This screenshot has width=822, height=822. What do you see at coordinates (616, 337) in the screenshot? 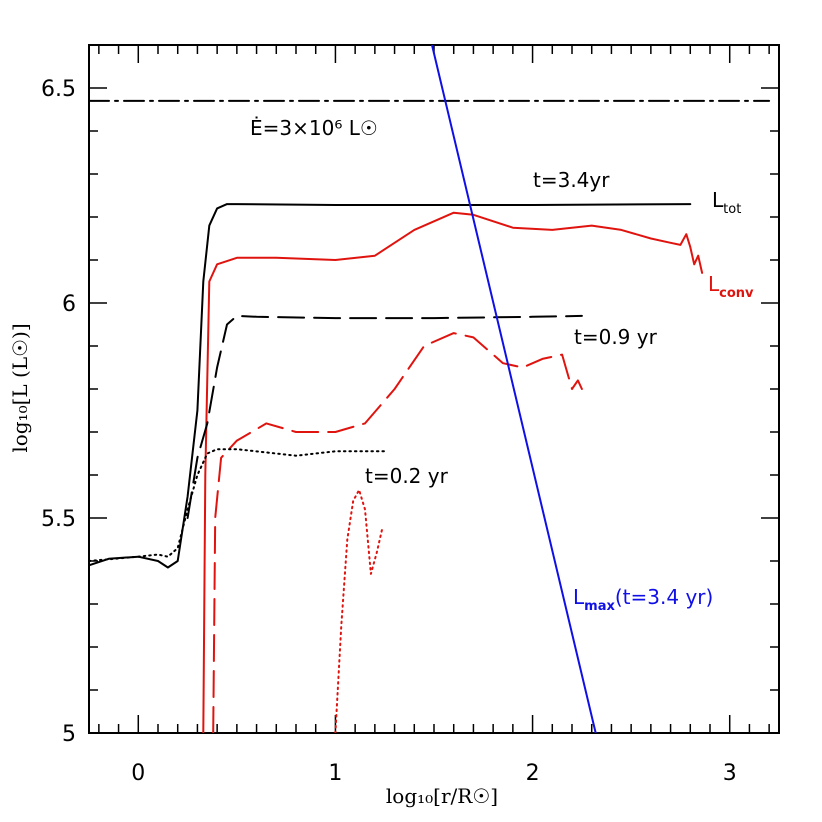
I see `annotation-t09: t=0.9 yr` at bounding box center [616, 337].